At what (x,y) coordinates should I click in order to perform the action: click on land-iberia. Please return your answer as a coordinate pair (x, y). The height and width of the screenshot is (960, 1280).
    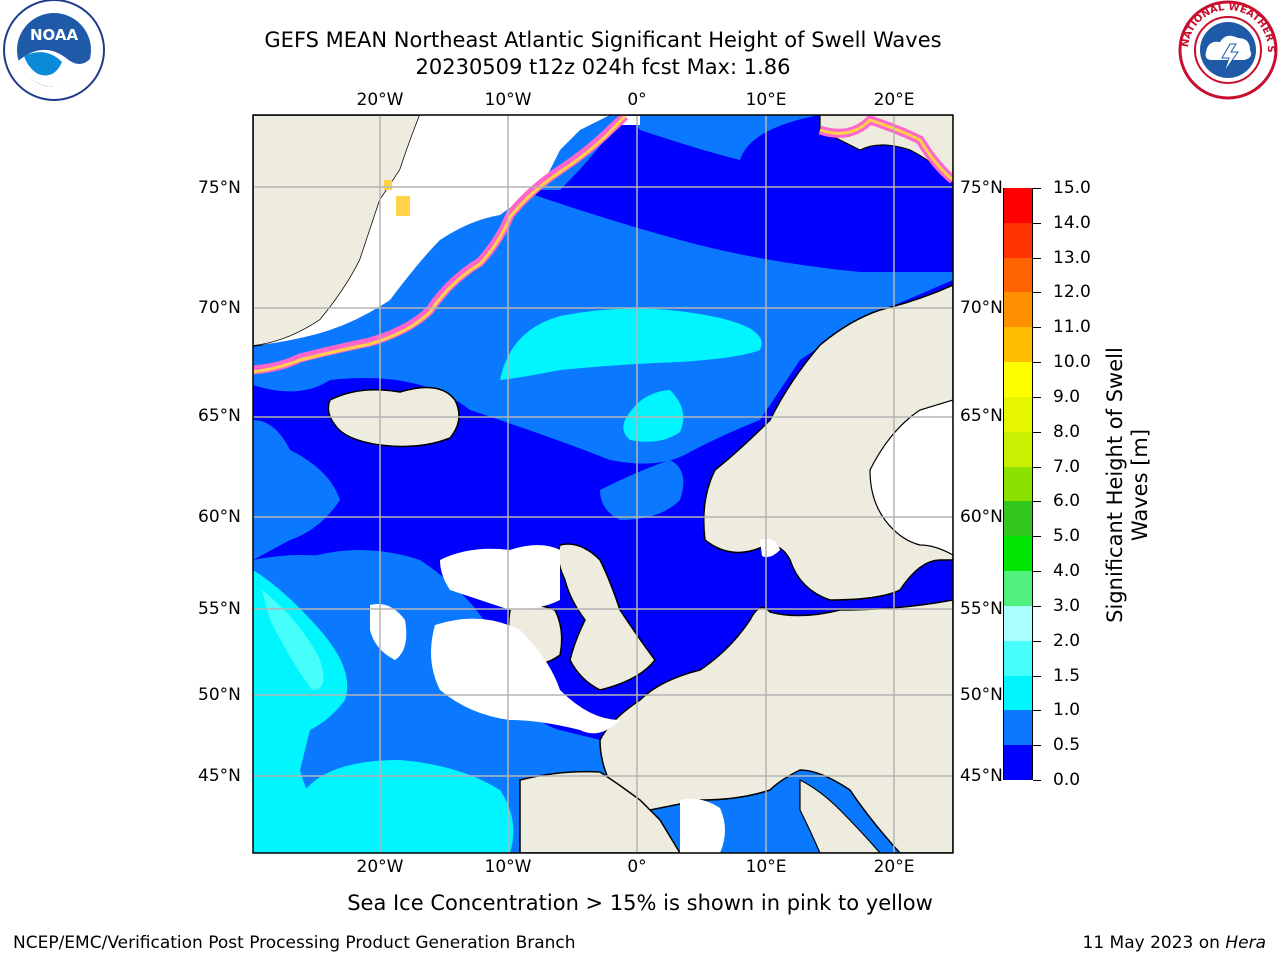
    Looking at the image, I should click on (600, 811).